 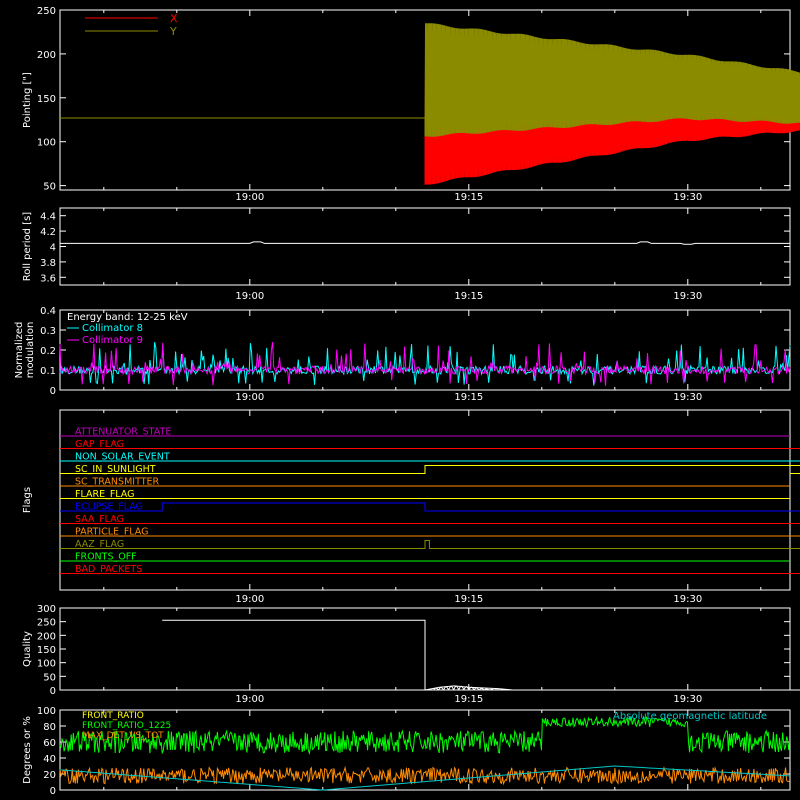 I want to click on quality-x-tick-label: 19:30, so click(x=687, y=699).